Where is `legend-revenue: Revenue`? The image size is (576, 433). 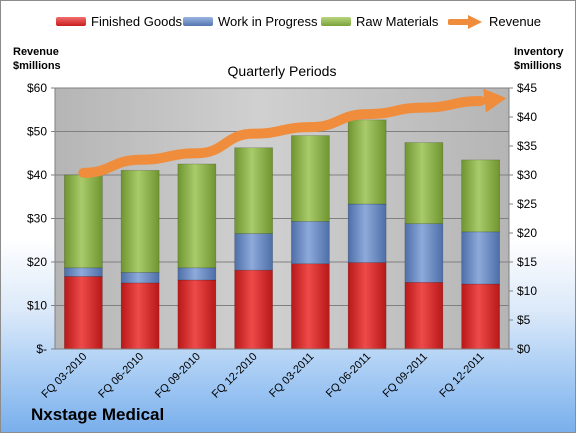
legend-revenue: Revenue is located at coordinates (494, 21).